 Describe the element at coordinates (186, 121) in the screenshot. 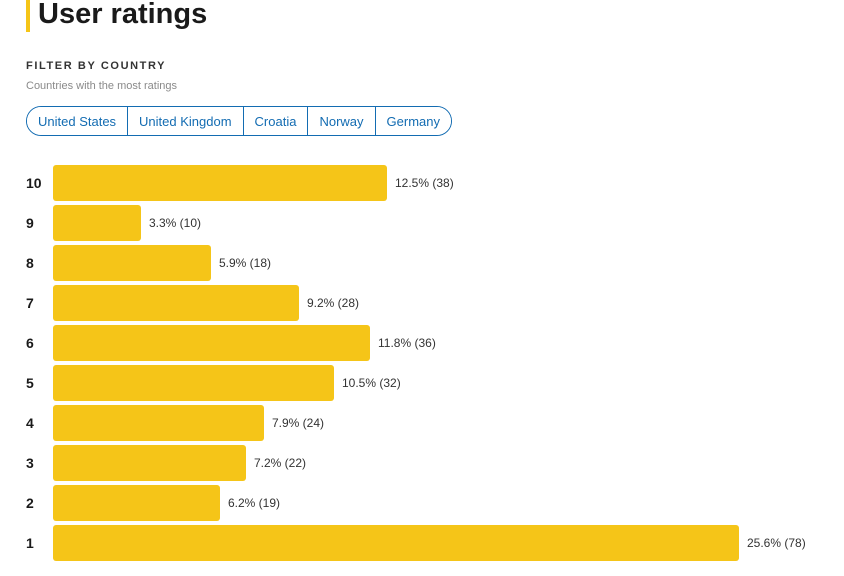

I see `country-chip-united-kingdom: United Kingdom` at that location.